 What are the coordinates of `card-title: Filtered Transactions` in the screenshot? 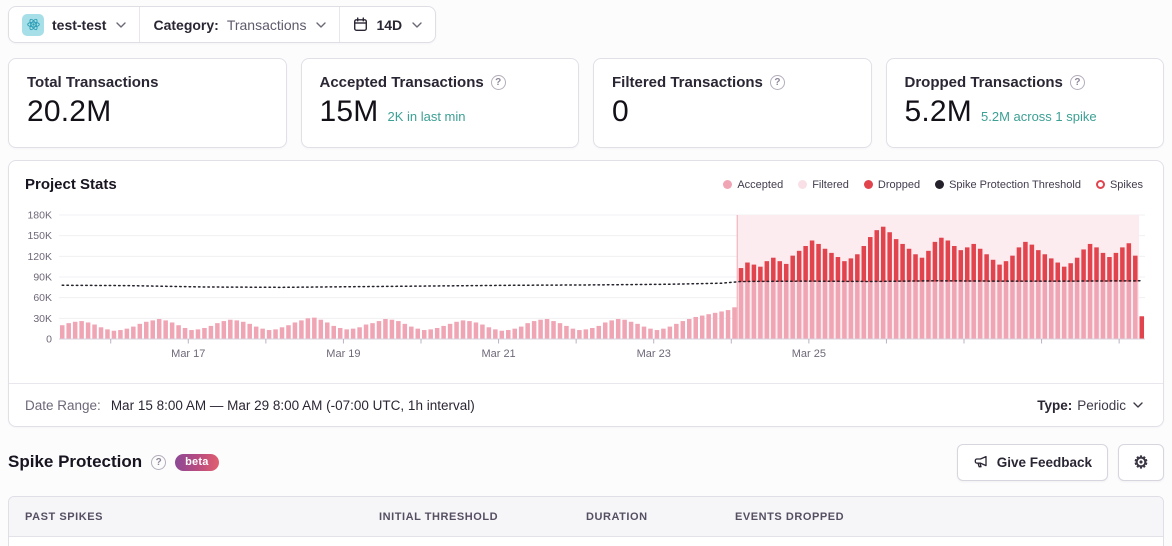 It's located at (687, 82).